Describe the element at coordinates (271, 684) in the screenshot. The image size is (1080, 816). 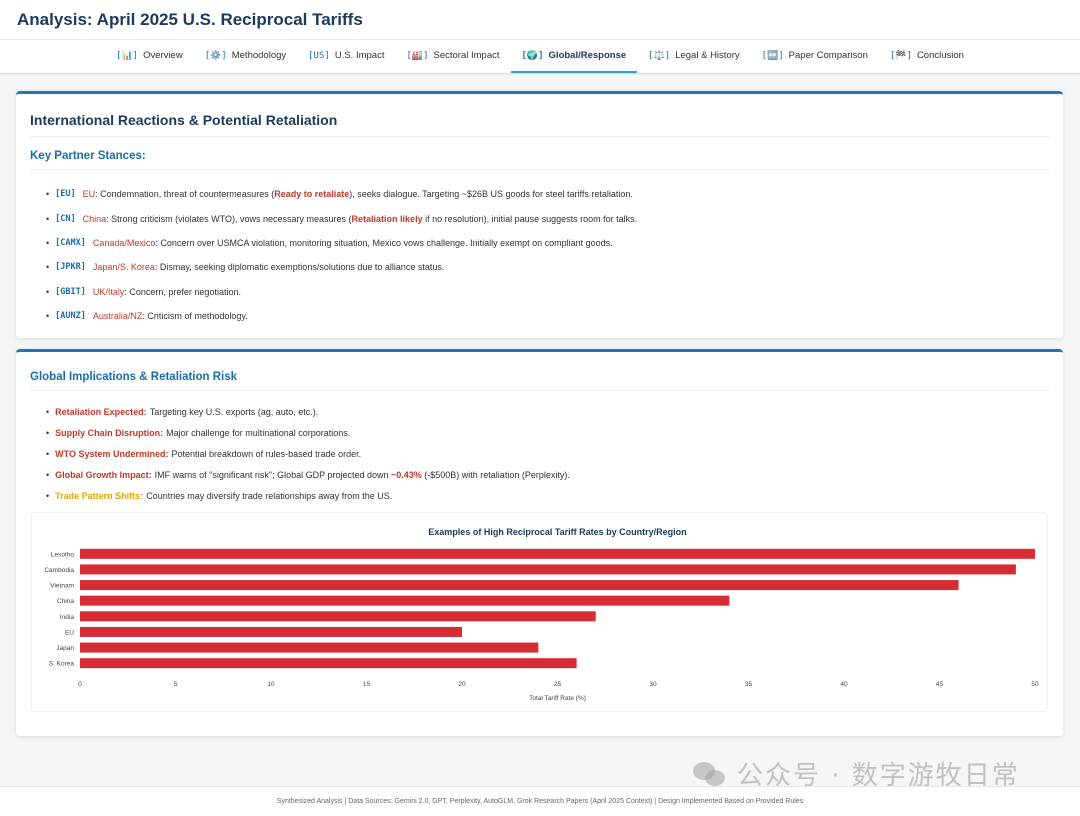
I see `x-tick-label: 10` at that location.